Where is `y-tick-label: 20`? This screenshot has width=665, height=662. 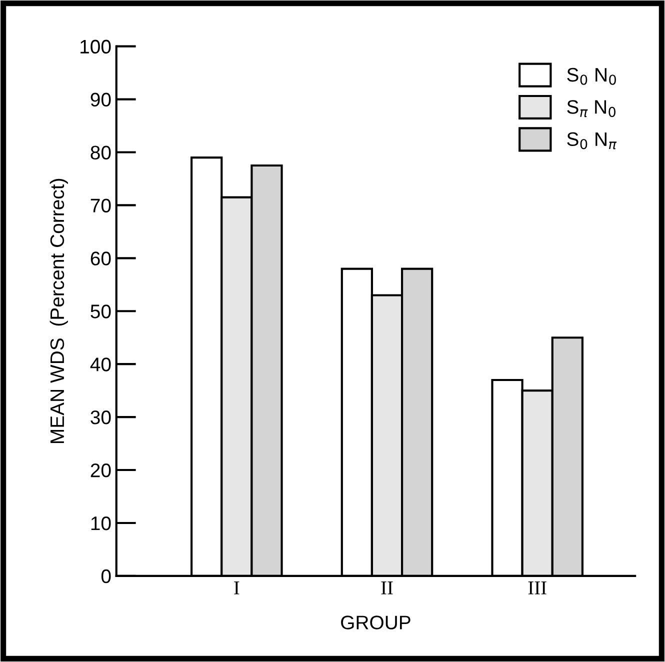
y-tick-label: 20 is located at coordinates (100, 470).